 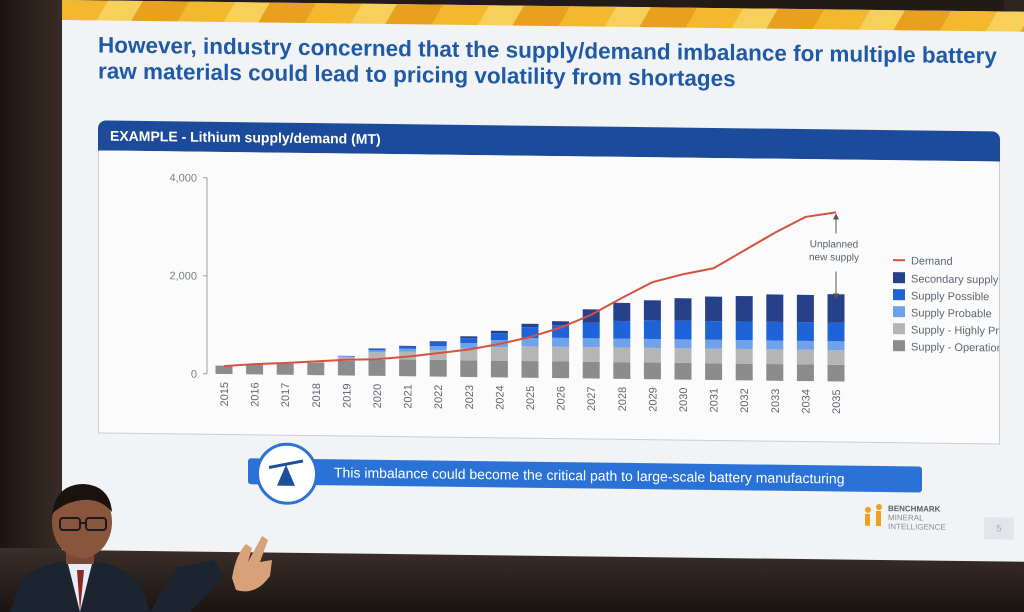 What do you see at coordinates (317, 395) in the screenshot?
I see `x-tick-label: 2018` at bounding box center [317, 395].